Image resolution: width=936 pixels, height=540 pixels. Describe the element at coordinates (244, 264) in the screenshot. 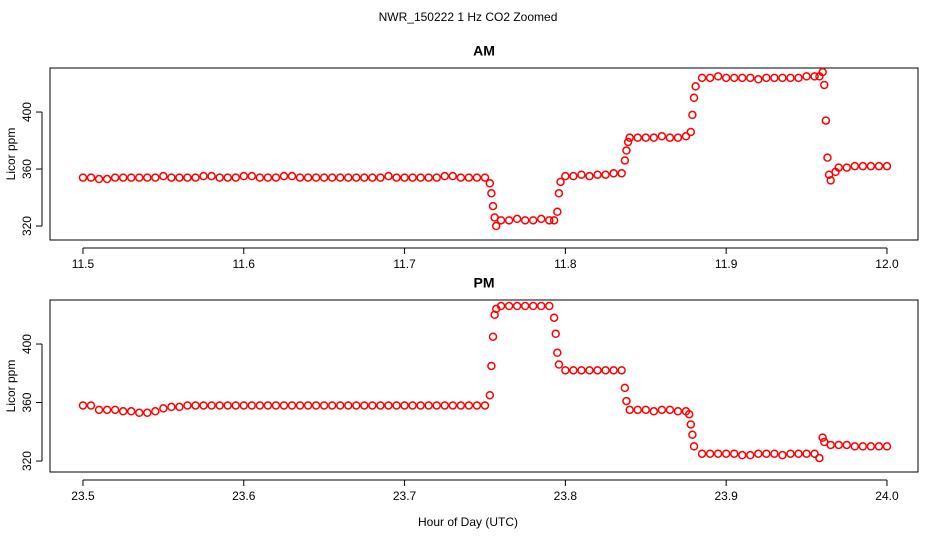

I see `x-tick-label: 11.6` at that location.